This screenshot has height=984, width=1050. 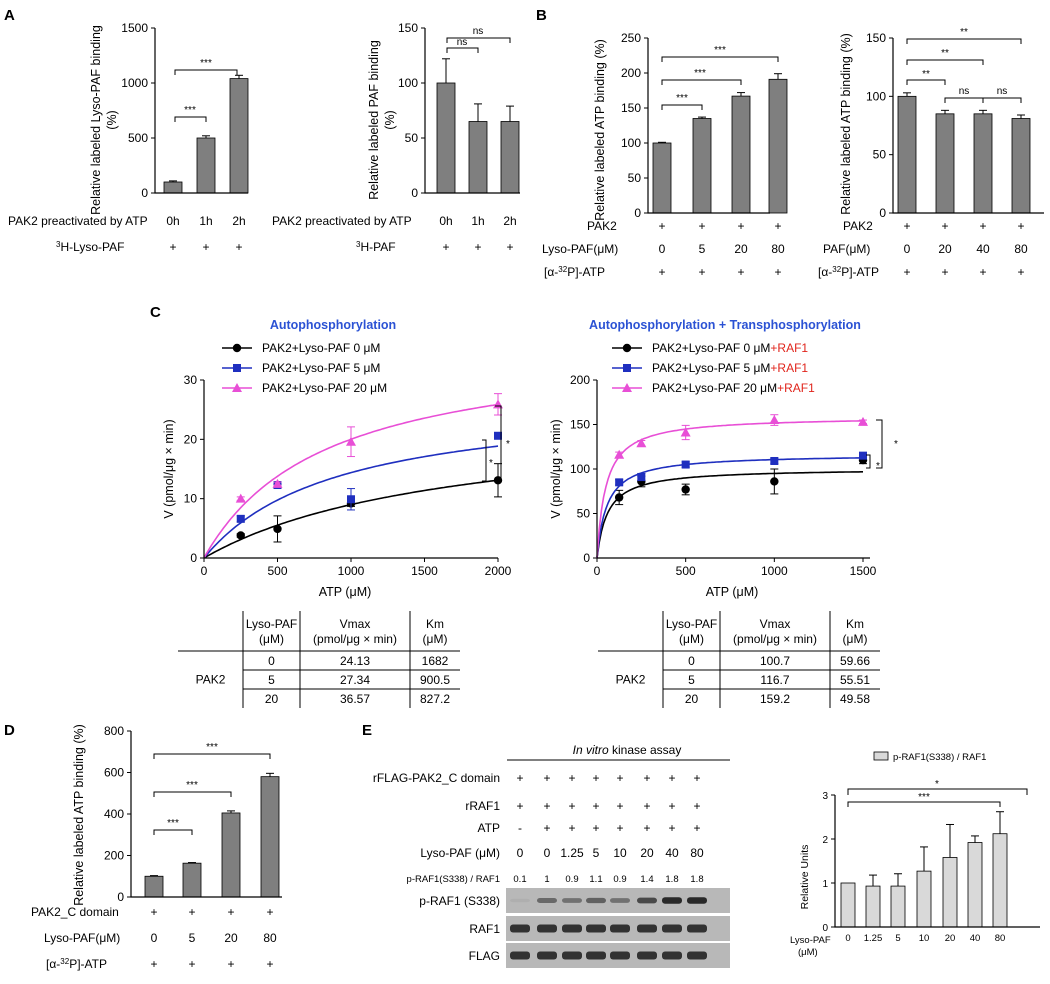 What do you see at coordinates (627, 368) in the screenshot?
I see `c-right-legend-point-square` at bounding box center [627, 368].